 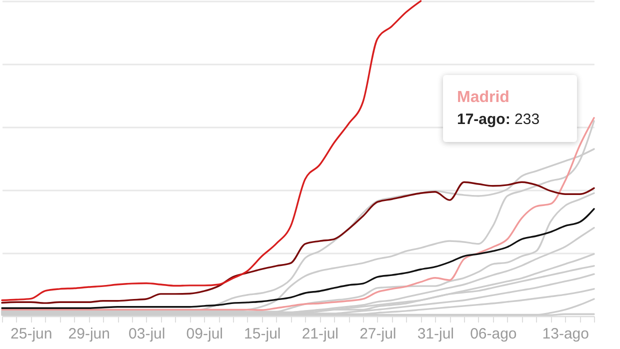 I want to click on x-tick-label: 27-jul, so click(x=378, y=334).